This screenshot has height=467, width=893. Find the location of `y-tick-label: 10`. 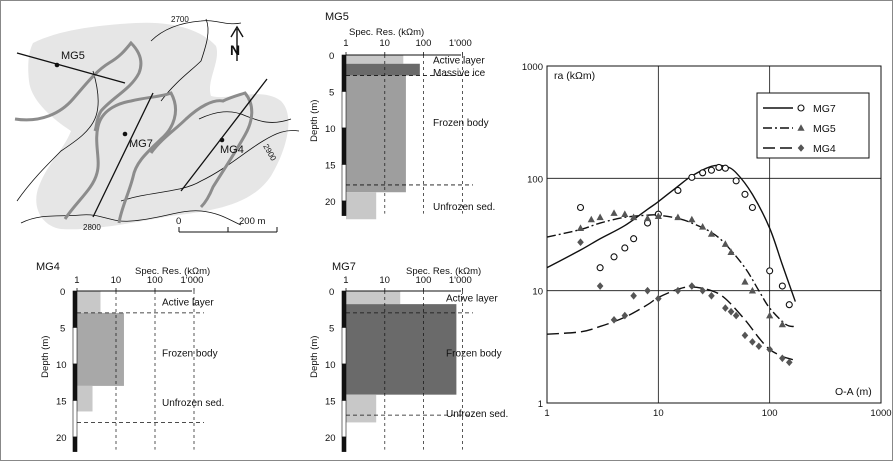

y-tick-label: 10 is located at coordinates (537, 292).